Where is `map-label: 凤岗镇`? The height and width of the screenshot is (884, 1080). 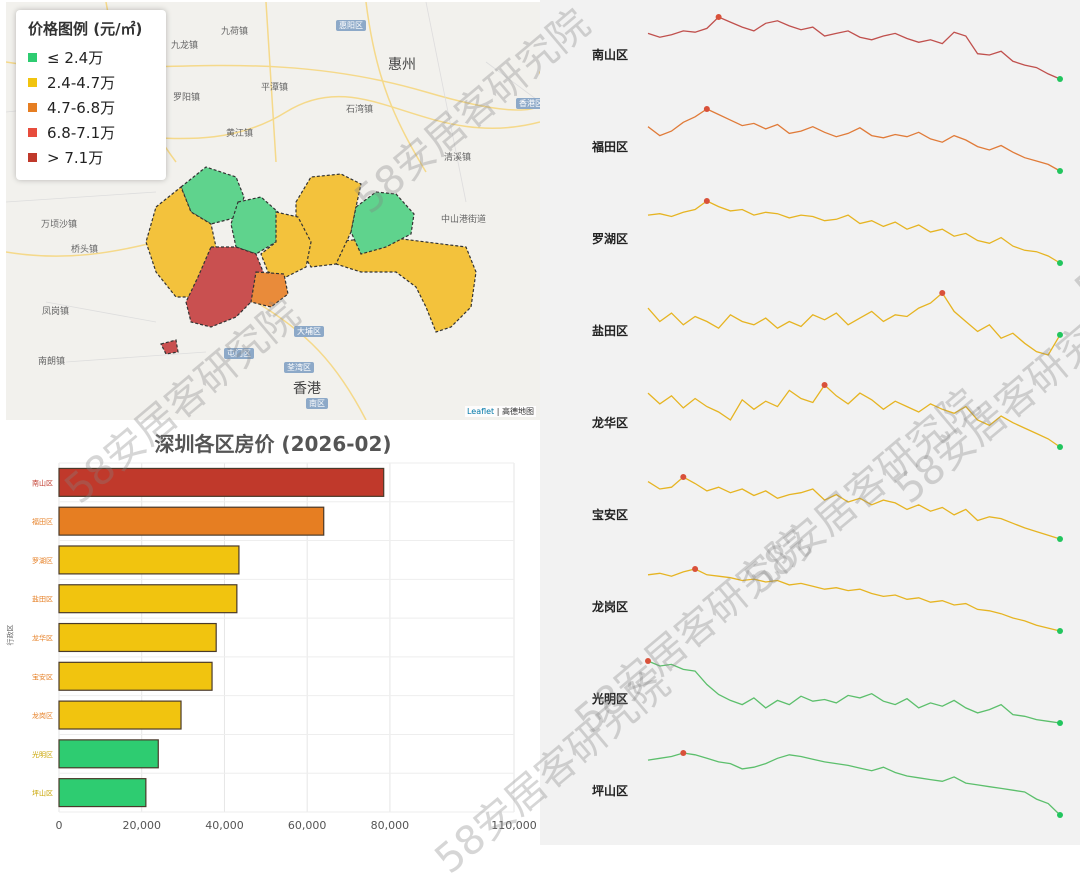
map-label: 凤岗镇 is located at coordinates (56, 312).